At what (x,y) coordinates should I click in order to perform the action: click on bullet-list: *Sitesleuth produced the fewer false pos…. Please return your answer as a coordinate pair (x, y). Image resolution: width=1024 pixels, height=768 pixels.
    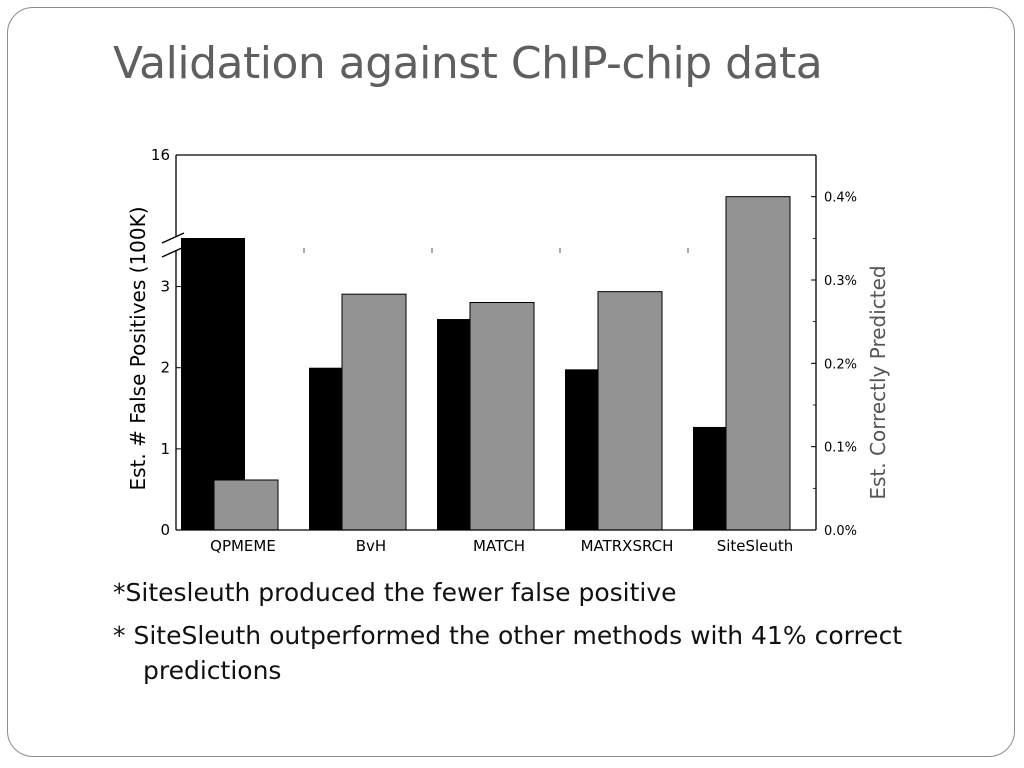
    Looking at the image, I should click on (523, 632).